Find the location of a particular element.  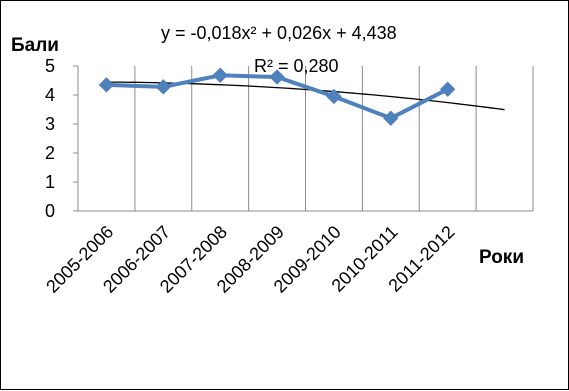

y-tick-label: 2 is located at coordinates (50, 153).